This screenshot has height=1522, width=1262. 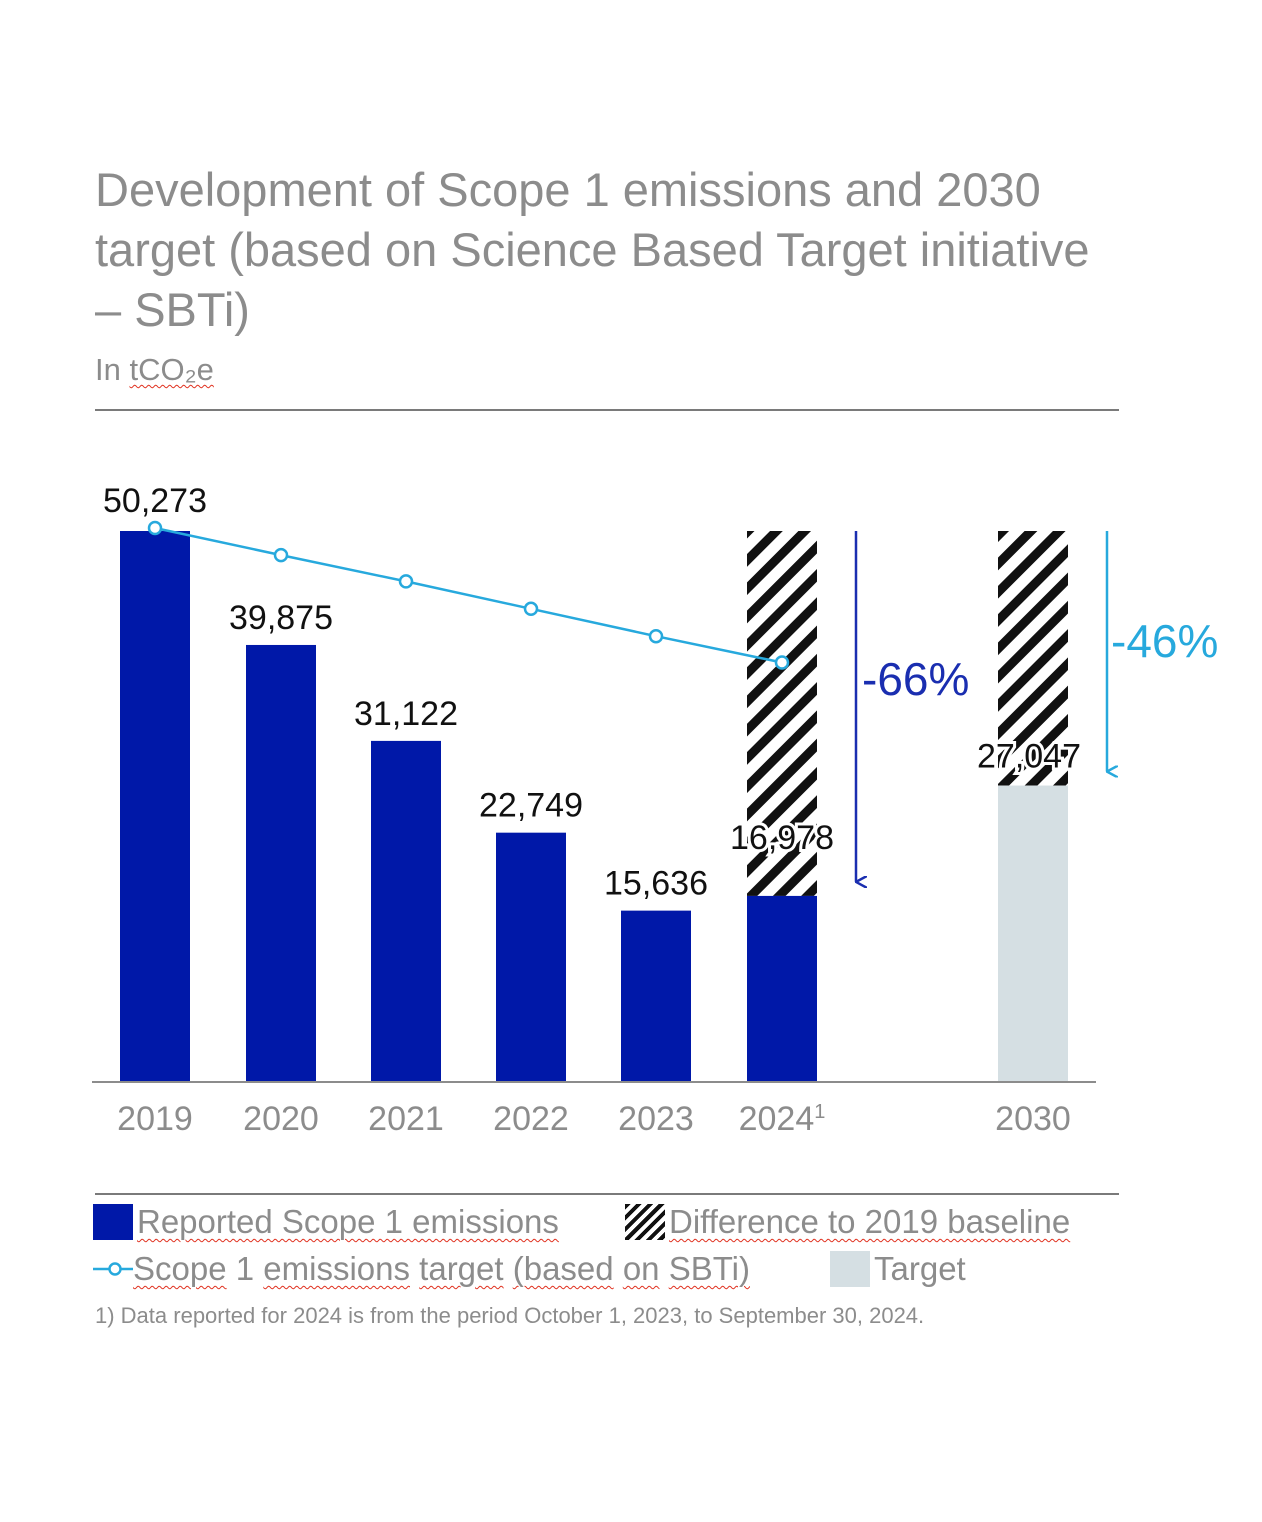 What do you see at coordinates (348, 1221) in the screenshot?
I see `legend-label-reported: Reported Scope 1 emissions` at bounding box center [348, 1221].